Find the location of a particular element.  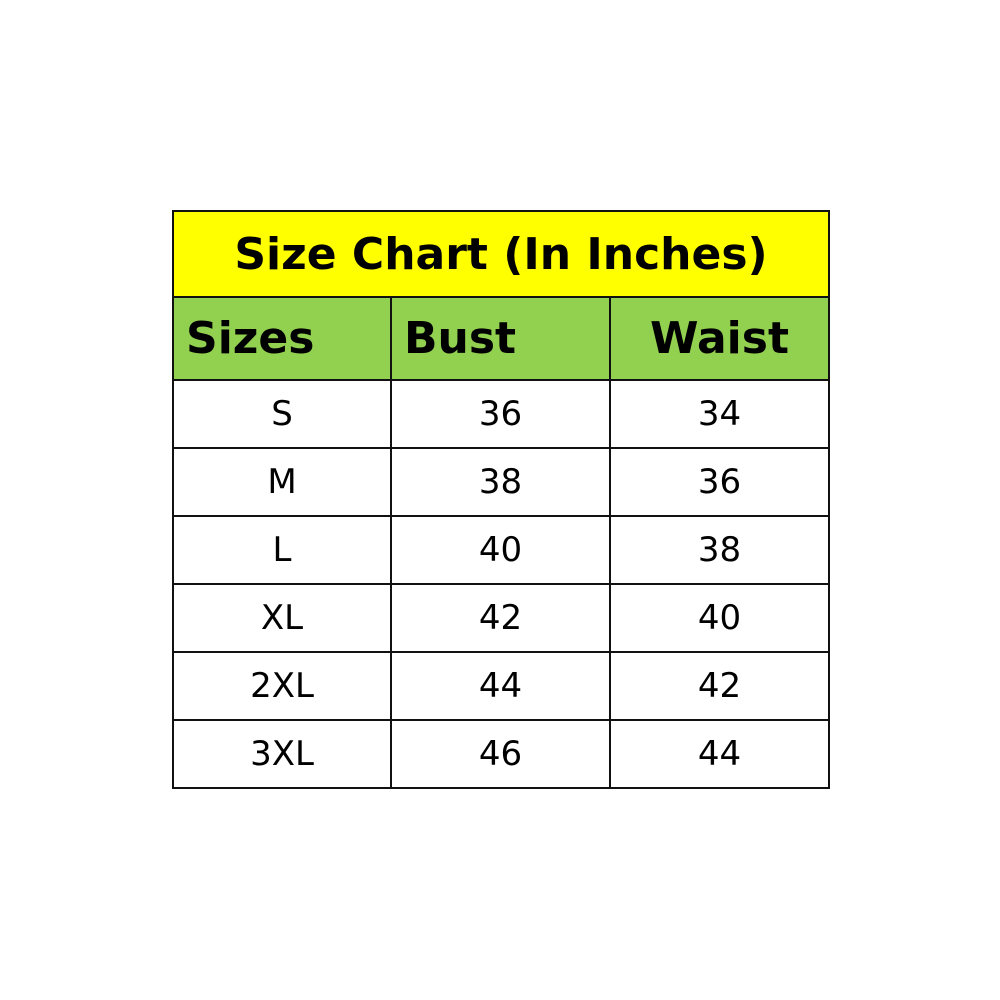

table-row: XL 42 40 is located at coordinates (501, 618).